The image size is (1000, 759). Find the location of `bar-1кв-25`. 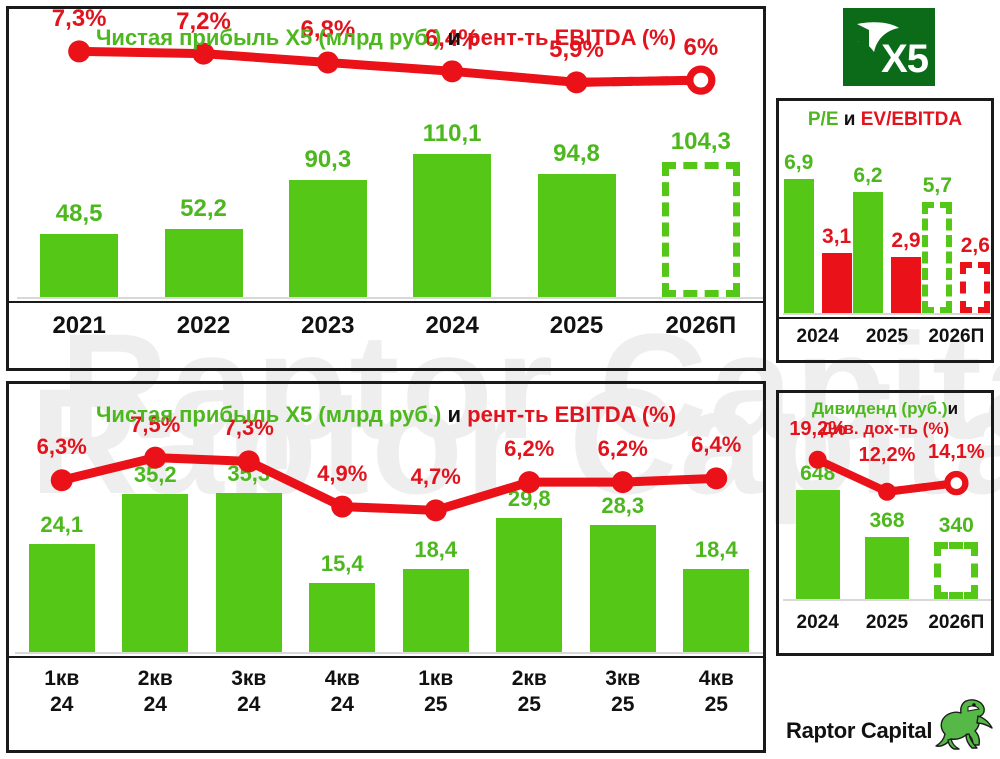

bar-1кв-25 is located at coordinates (435, 610).